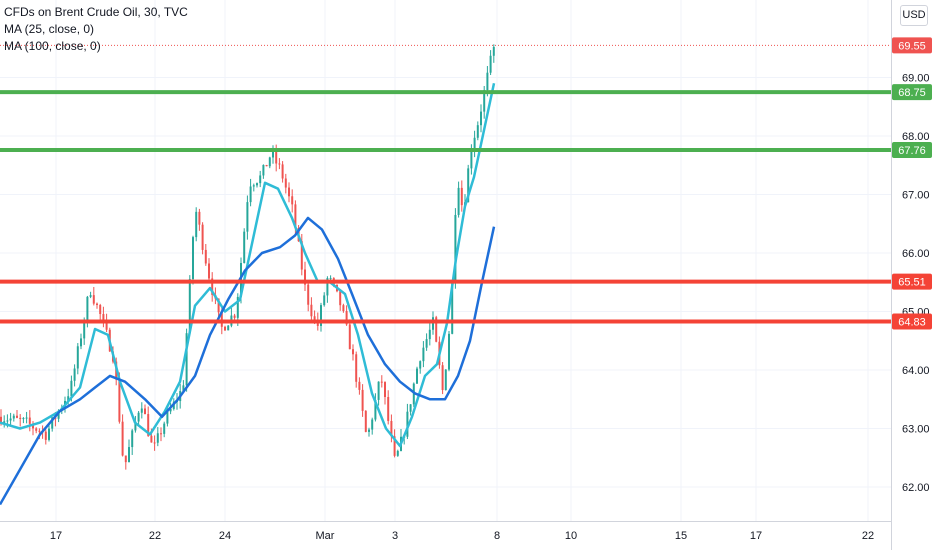 The image size is (932, 550). I want to click on x-tick-label: Mar, so click(325, 536).